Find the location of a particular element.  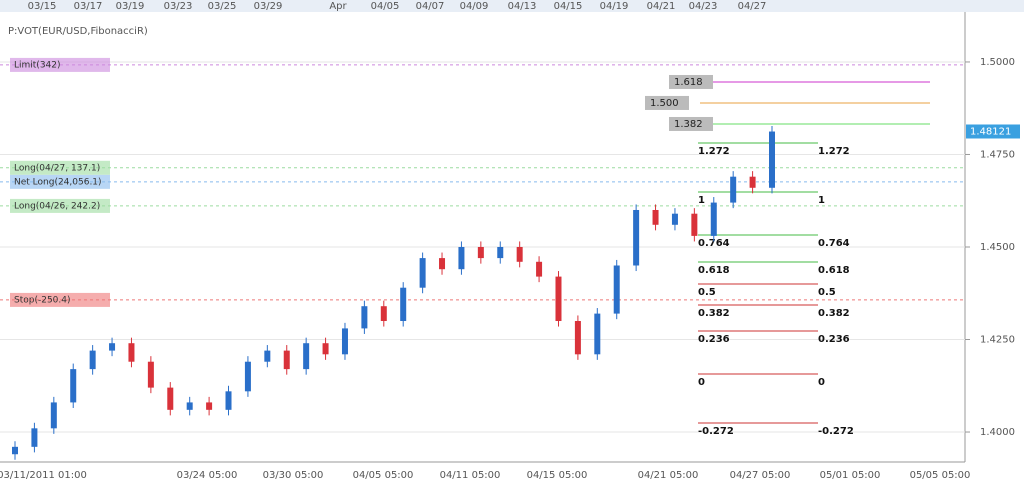

top-label: 04/21 is located at coordinates (661, 6).